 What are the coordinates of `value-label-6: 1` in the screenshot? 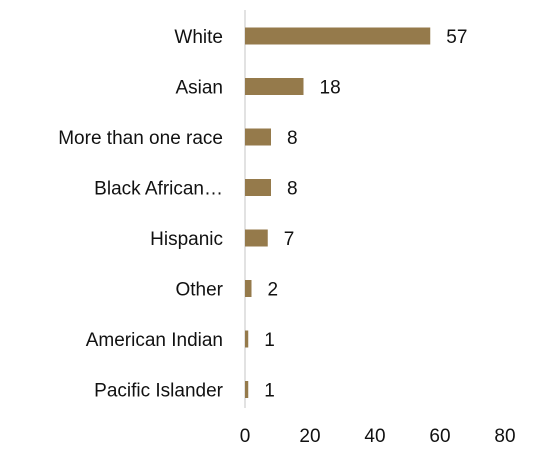 It's located at (269, 340).